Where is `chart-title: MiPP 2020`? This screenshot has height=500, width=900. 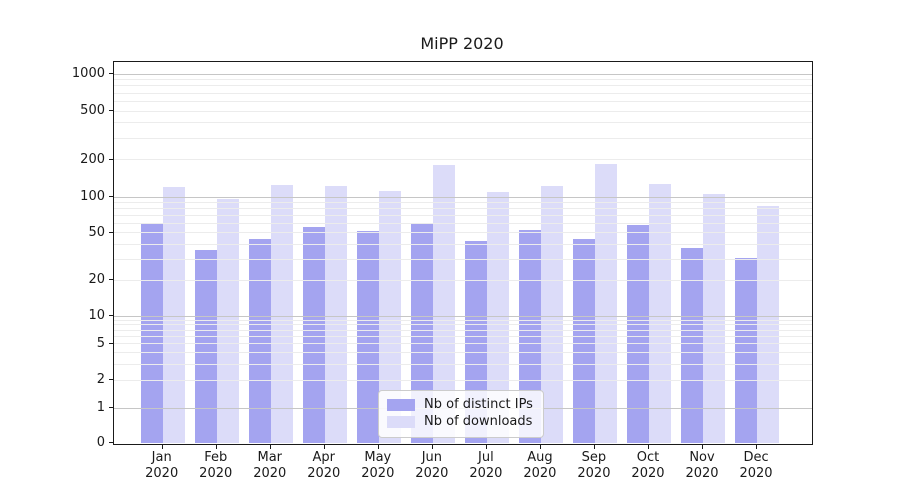 chart-title: MiPP 2020 is located at coordinates (462, 43).